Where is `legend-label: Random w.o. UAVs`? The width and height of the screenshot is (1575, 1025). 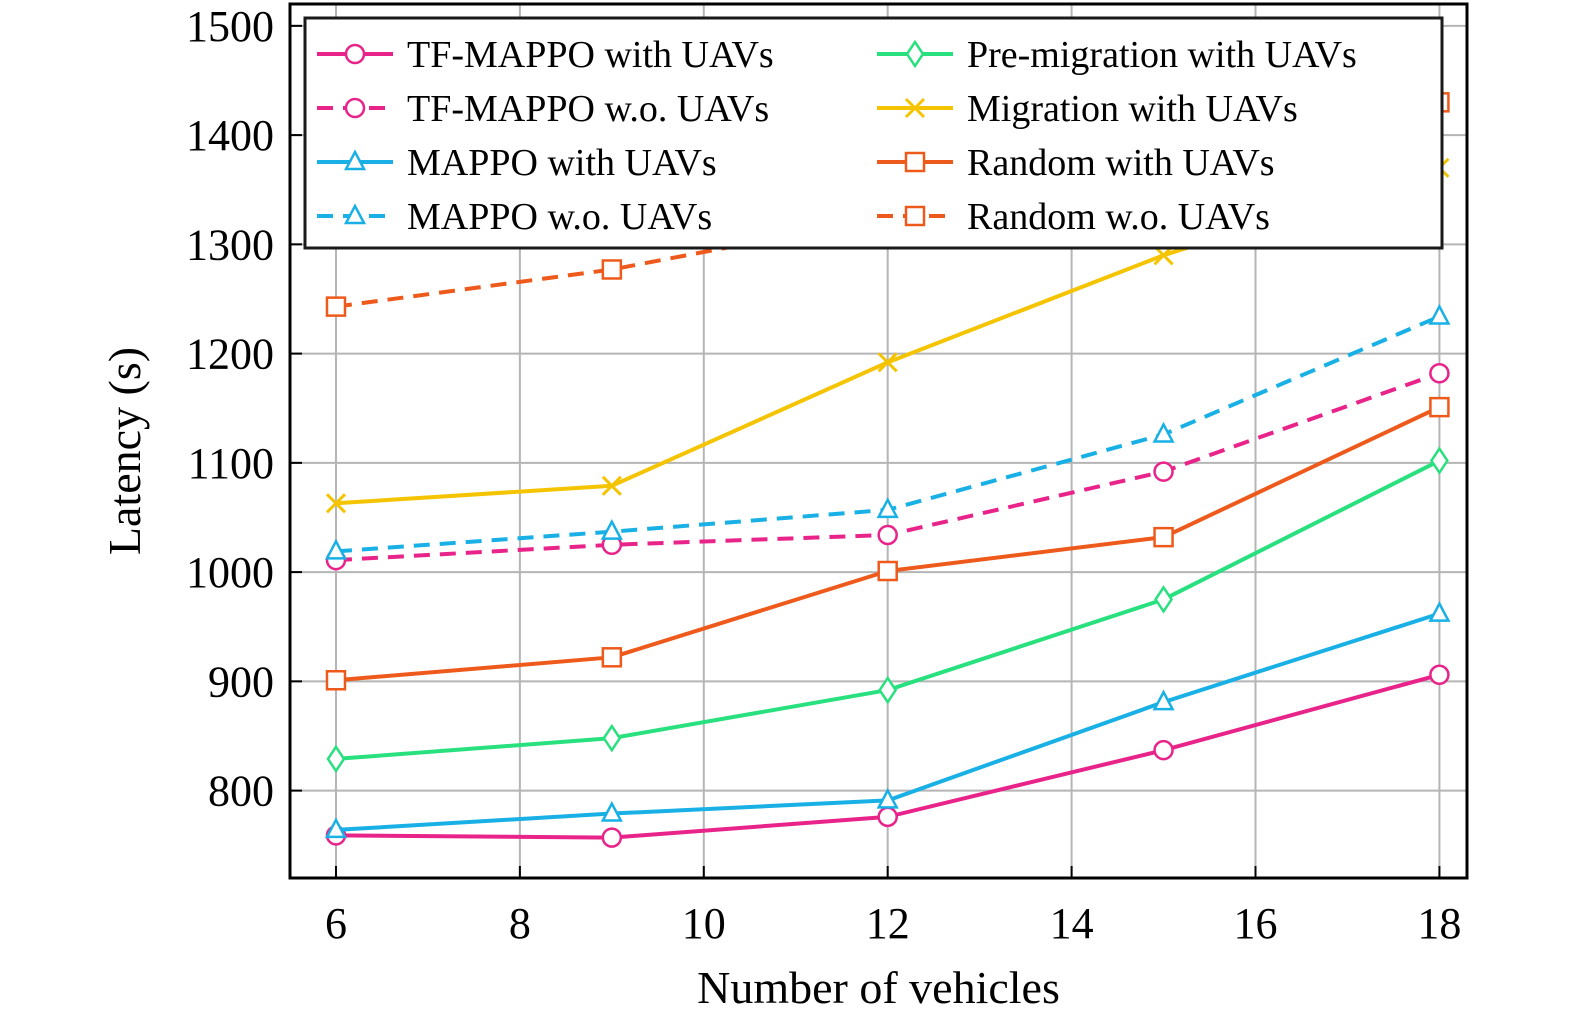
legend-label: Random w.o. UAVs is located at coordinates (1118, 217).